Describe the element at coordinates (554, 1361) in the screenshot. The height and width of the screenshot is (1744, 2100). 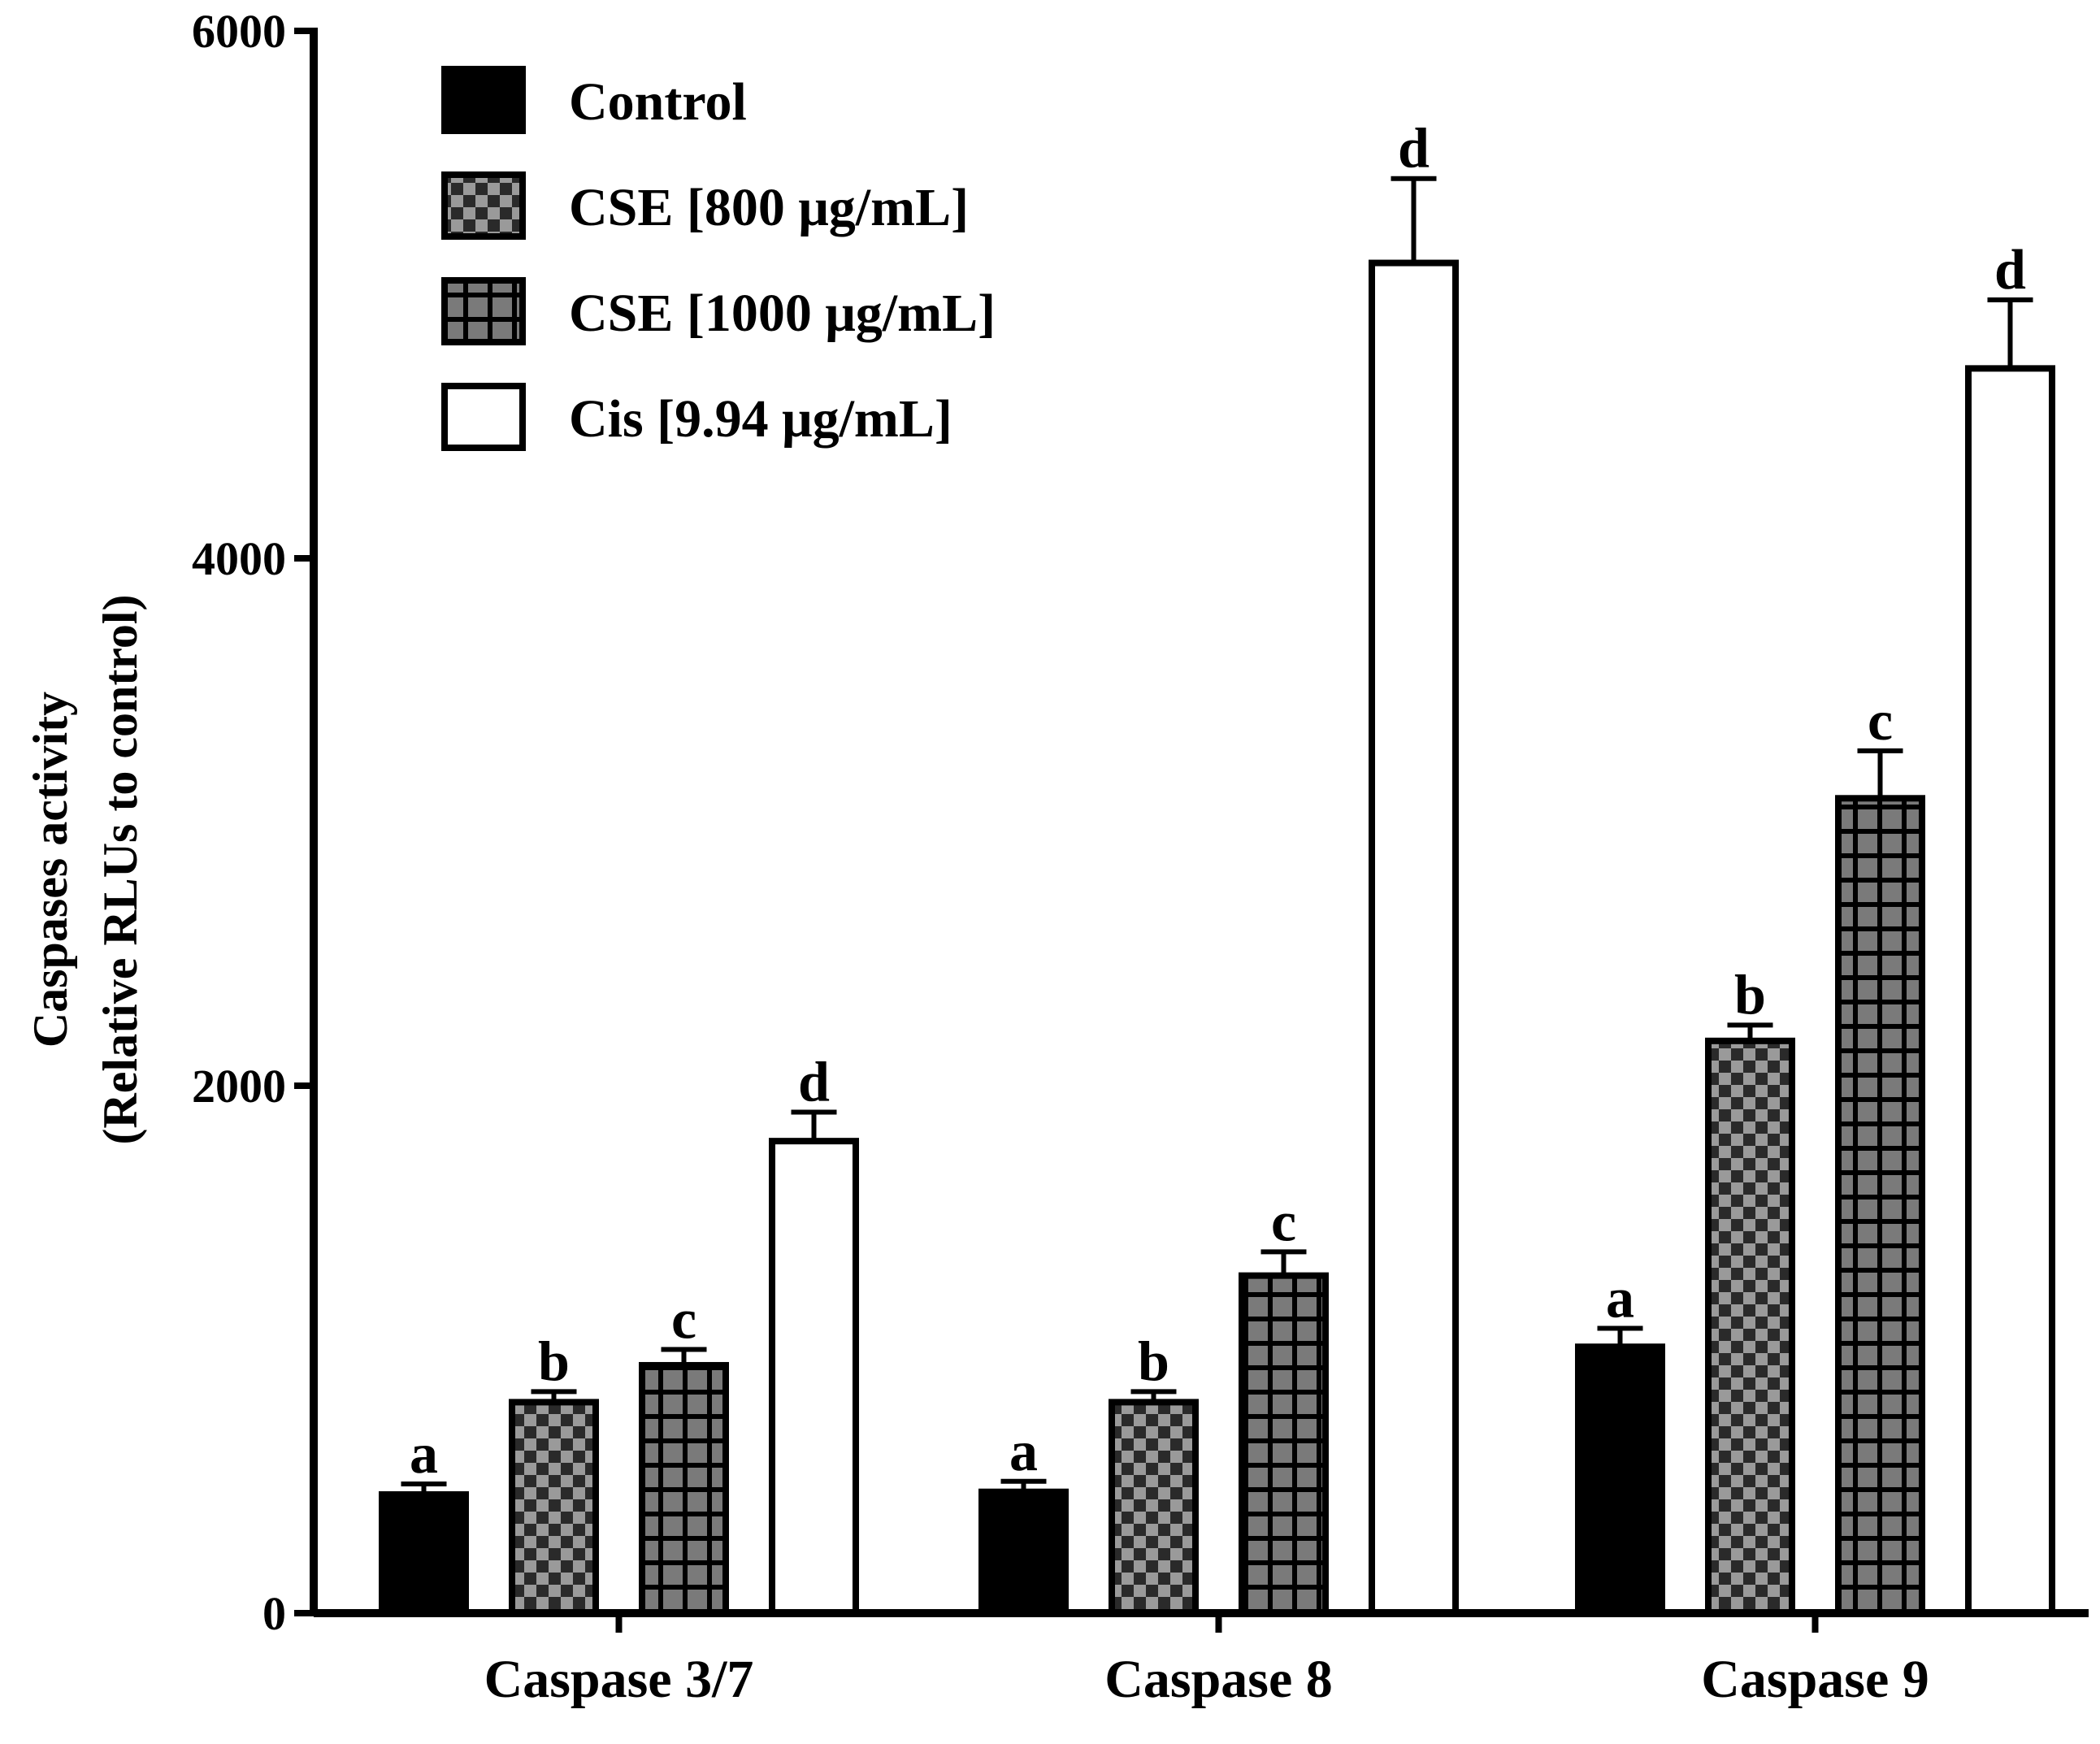
I see `significance-label-1-0: b` at that location.